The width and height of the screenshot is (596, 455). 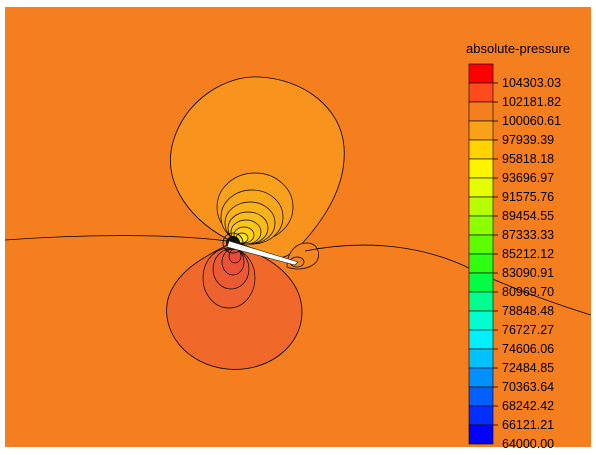 What do you see at coordinates (528, 197) in the screenshot?
I see `legend-label: 91575.76` at bounding box center [528, 197].